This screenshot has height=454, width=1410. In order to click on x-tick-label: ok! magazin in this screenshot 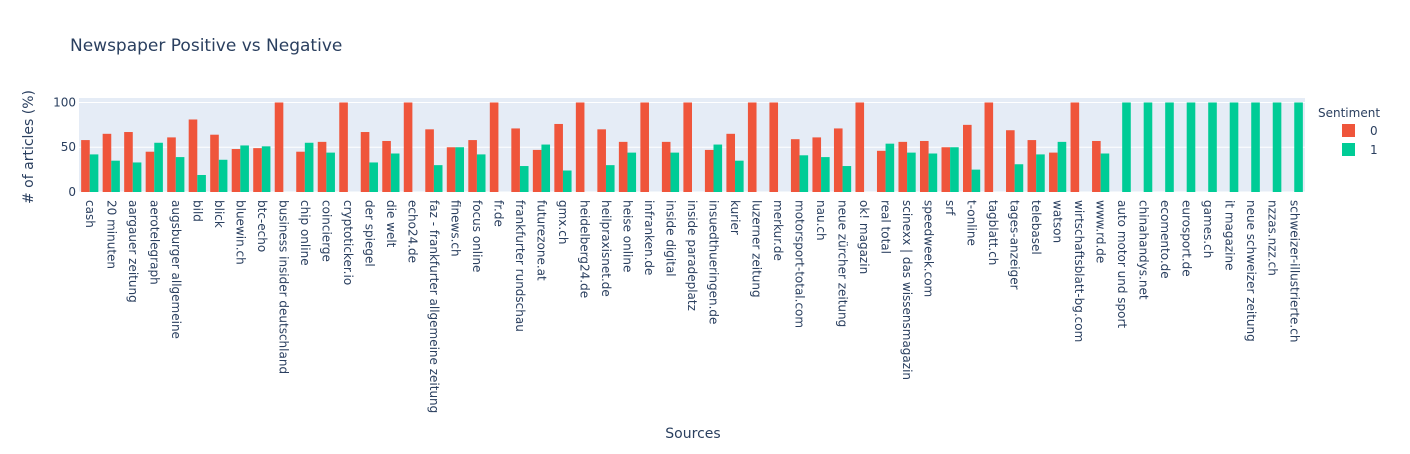, I will do `click(864, 237)`.